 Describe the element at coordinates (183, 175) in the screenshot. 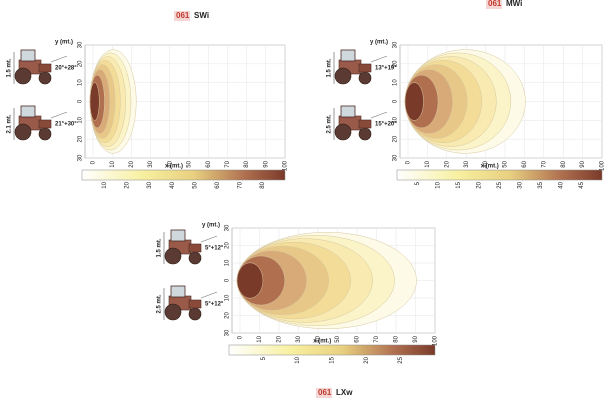

I see `colorbar` at that location.